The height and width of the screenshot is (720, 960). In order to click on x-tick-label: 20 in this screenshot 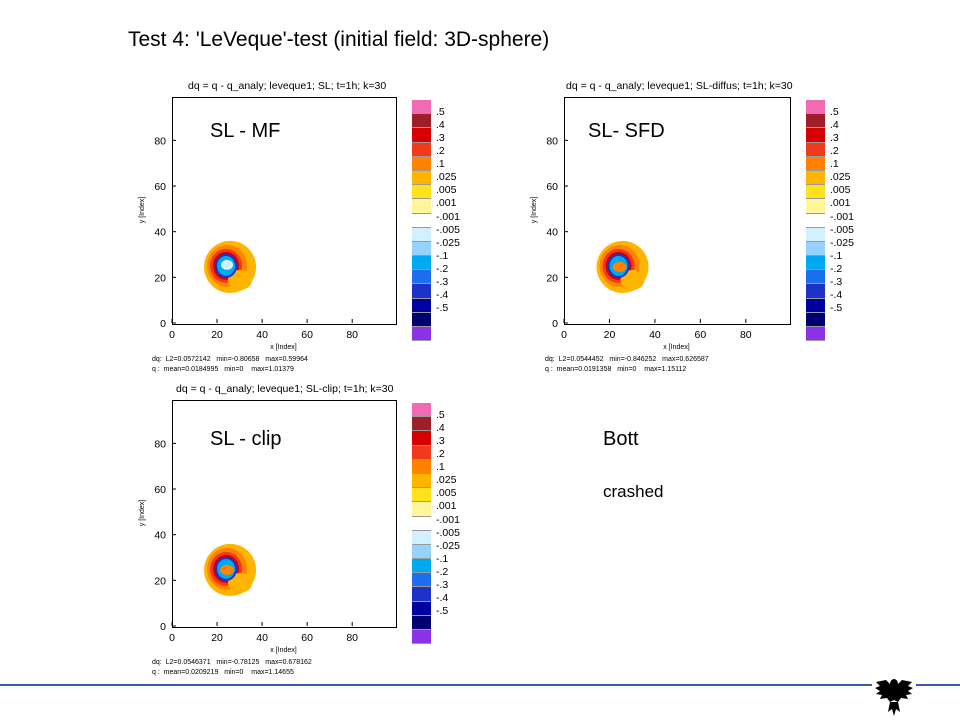, I will do `click(217, 638)`.